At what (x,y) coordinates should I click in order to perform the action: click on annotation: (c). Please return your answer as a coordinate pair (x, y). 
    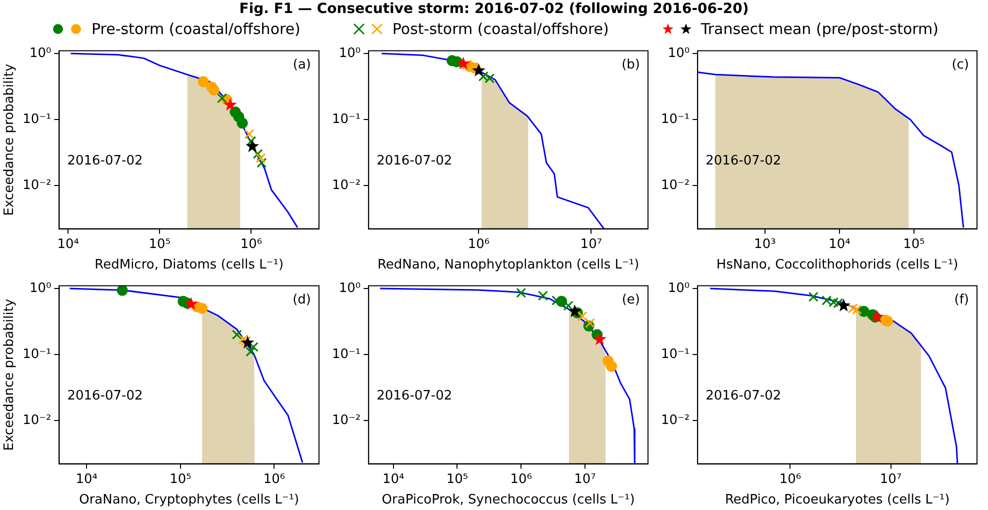
    Looking at the image, I should click on (960, 65).